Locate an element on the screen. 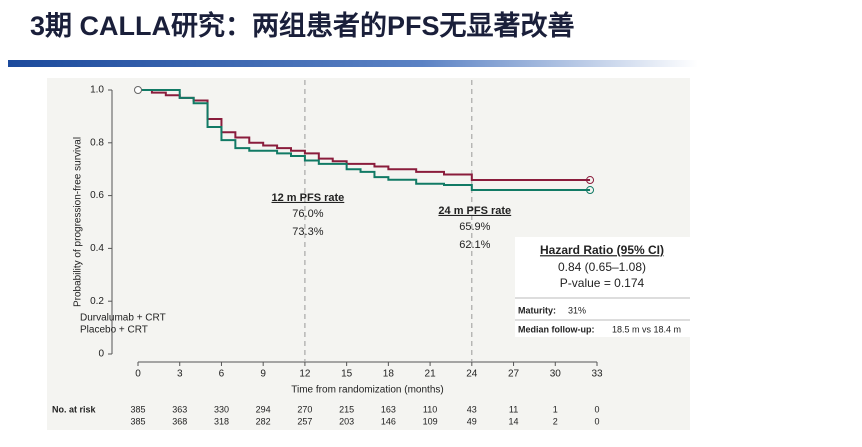 The height and width of the screenshot is (447, 862). y-tick-label: 0.4 is located at coordinates (97, 248).